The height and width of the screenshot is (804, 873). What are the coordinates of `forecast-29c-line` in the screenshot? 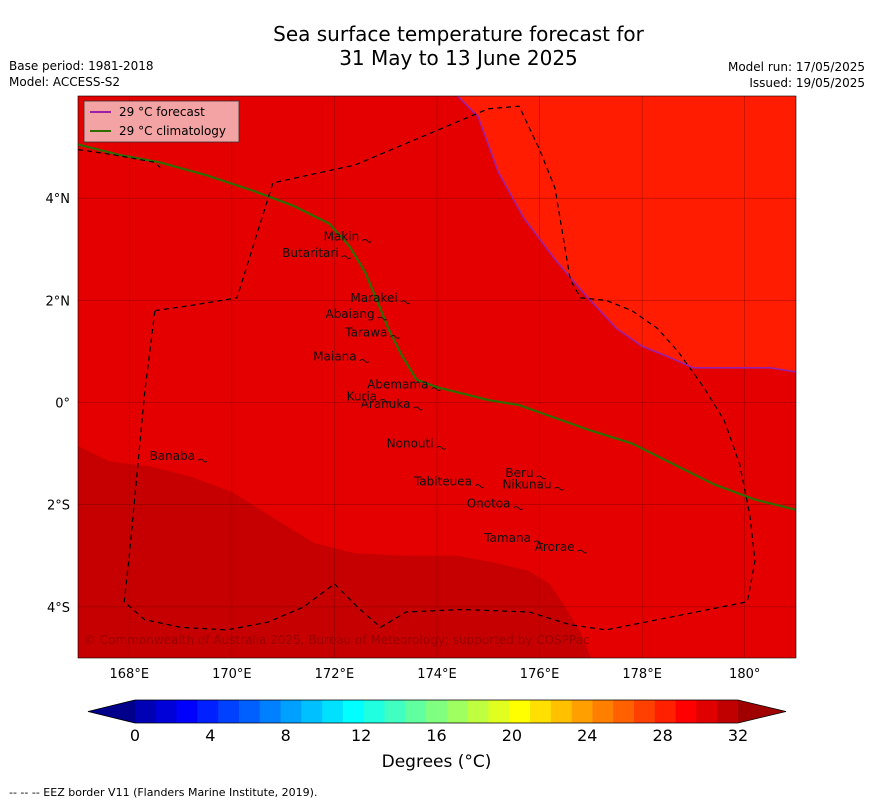 It's located at (626, 234).